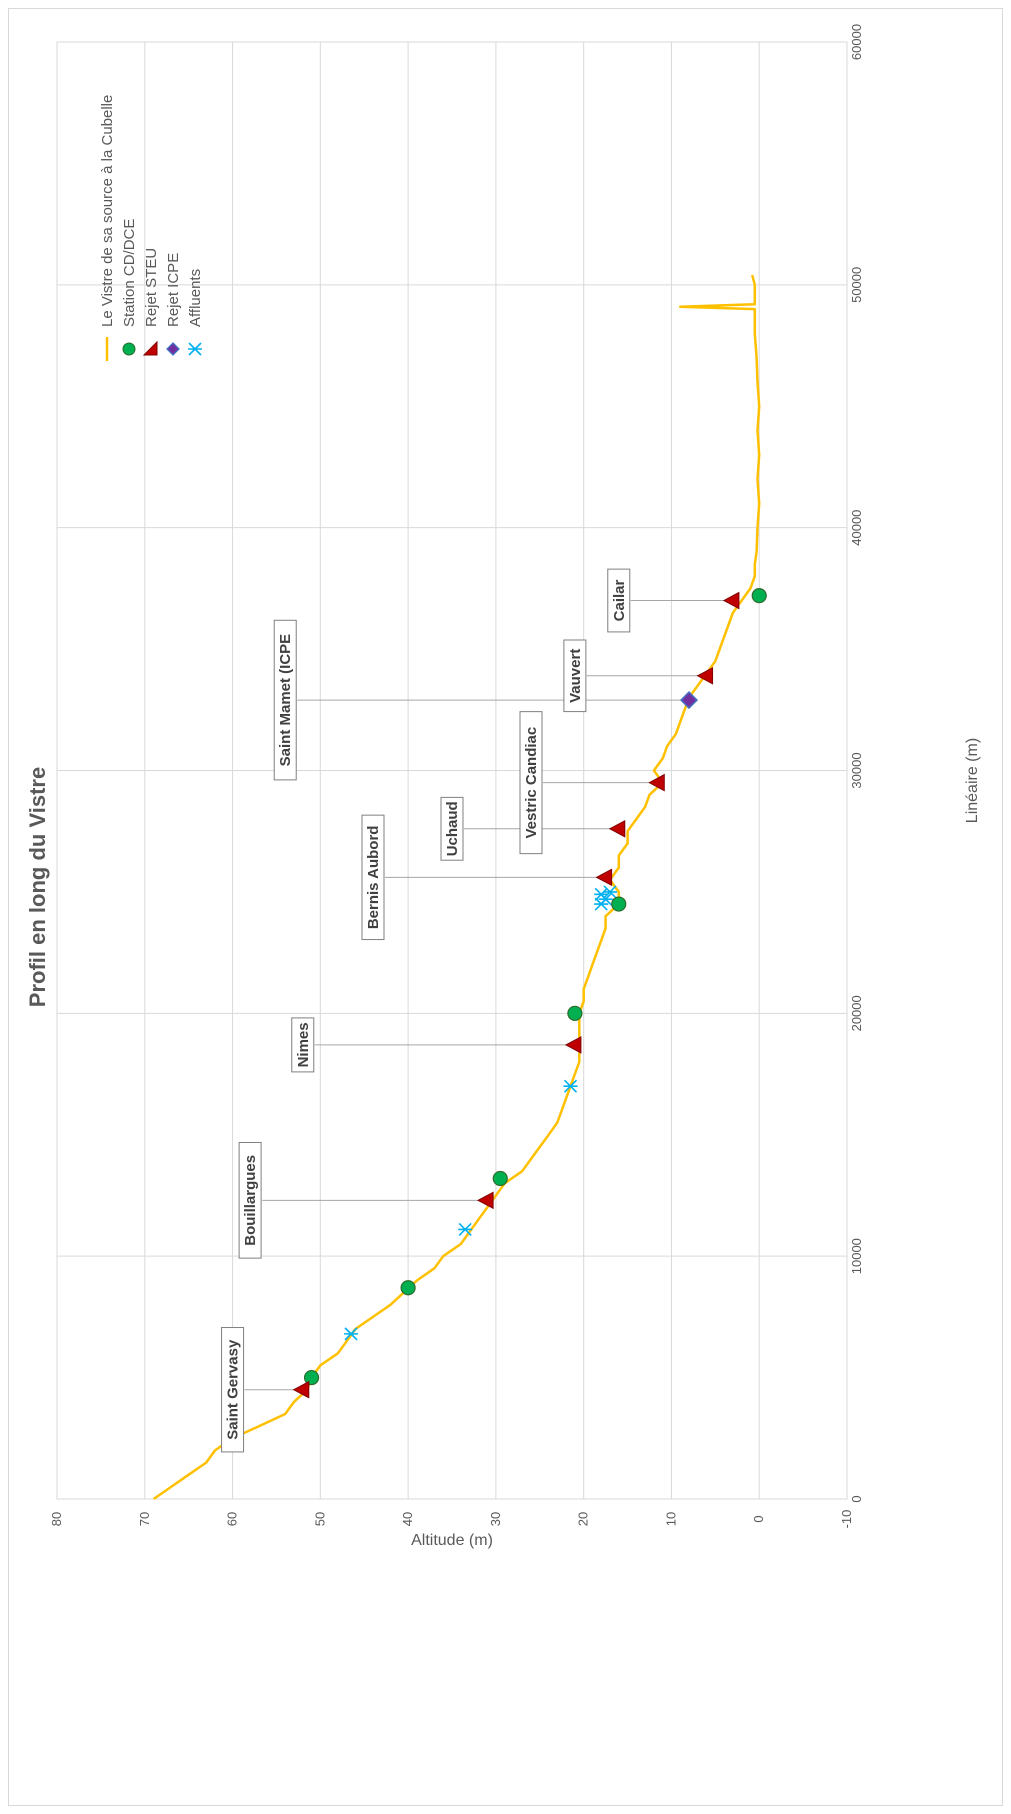  I want to click on annotation-group: Bernis Aubord, so click(373, 877).